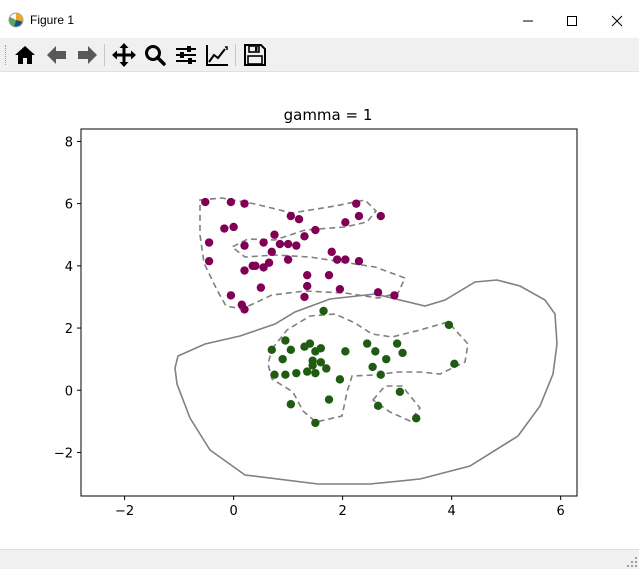 The width and height of the screenshot is (639, 569). I want to click on x-axis-ticks: −2 0 2 4 6, so click(340, 507).